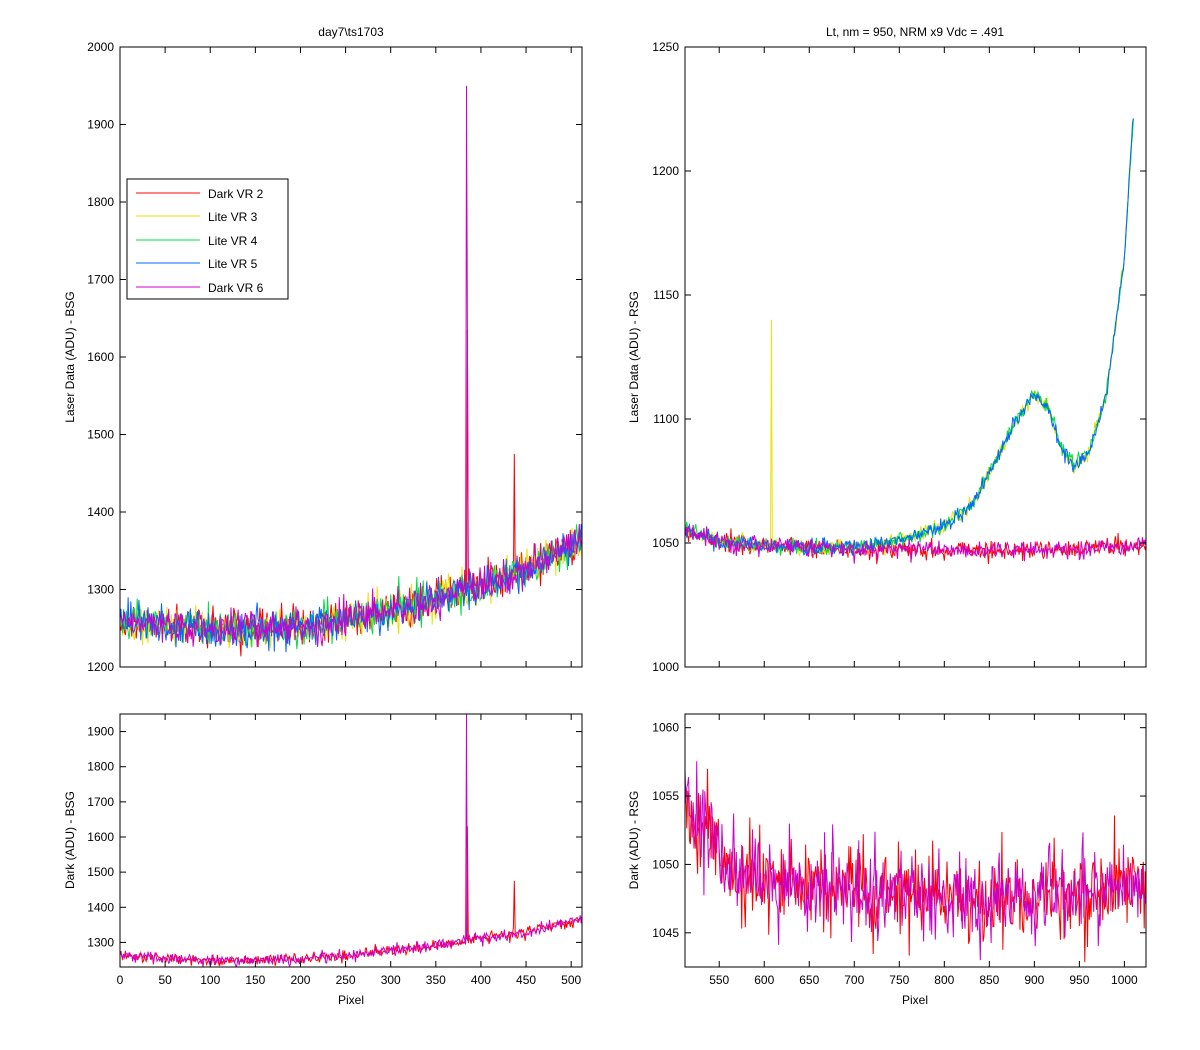  What do you see at coordinates (666, 419) in the screenshot?
I see `y-tick-label: 1100` at bounding box center [666, 419].